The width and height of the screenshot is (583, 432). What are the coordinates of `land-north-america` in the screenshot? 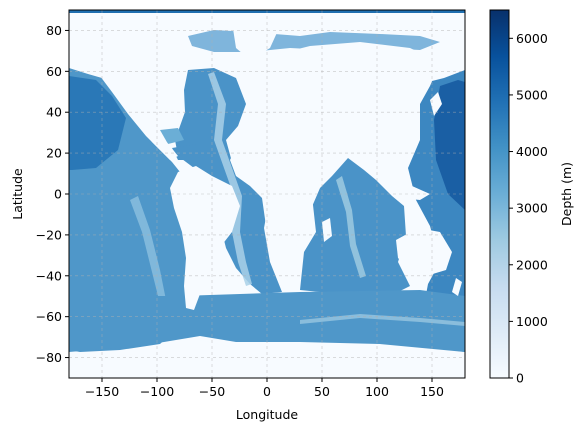 It's located at (128, 91).